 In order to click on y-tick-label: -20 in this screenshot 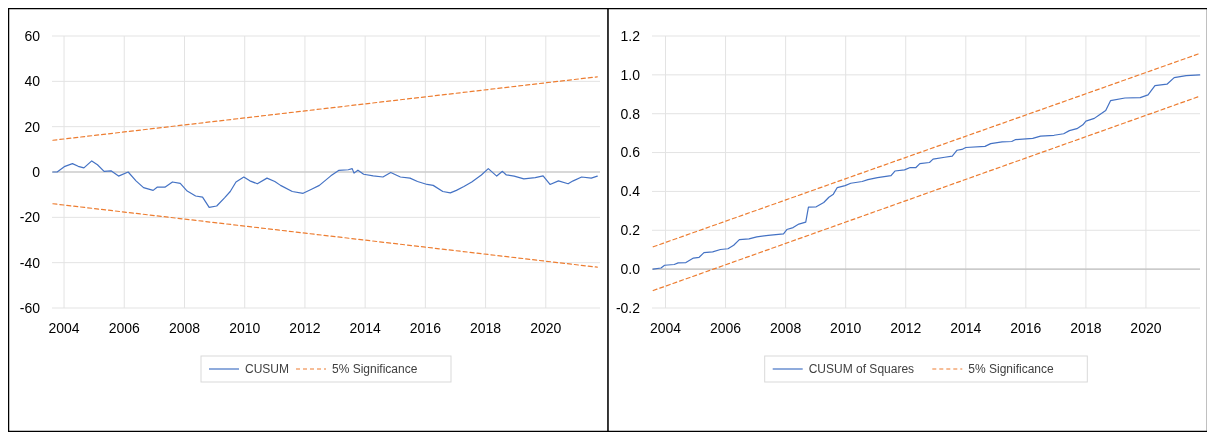, I will do `click(30, 217)`.